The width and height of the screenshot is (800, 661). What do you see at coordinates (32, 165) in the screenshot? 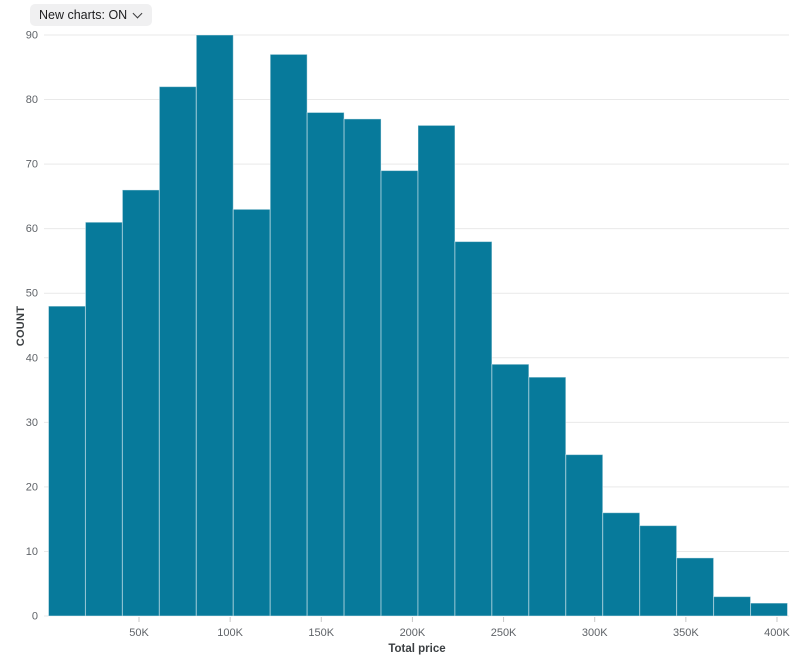
I see `y-tick-label: 70` at bounding box center [32, 165].